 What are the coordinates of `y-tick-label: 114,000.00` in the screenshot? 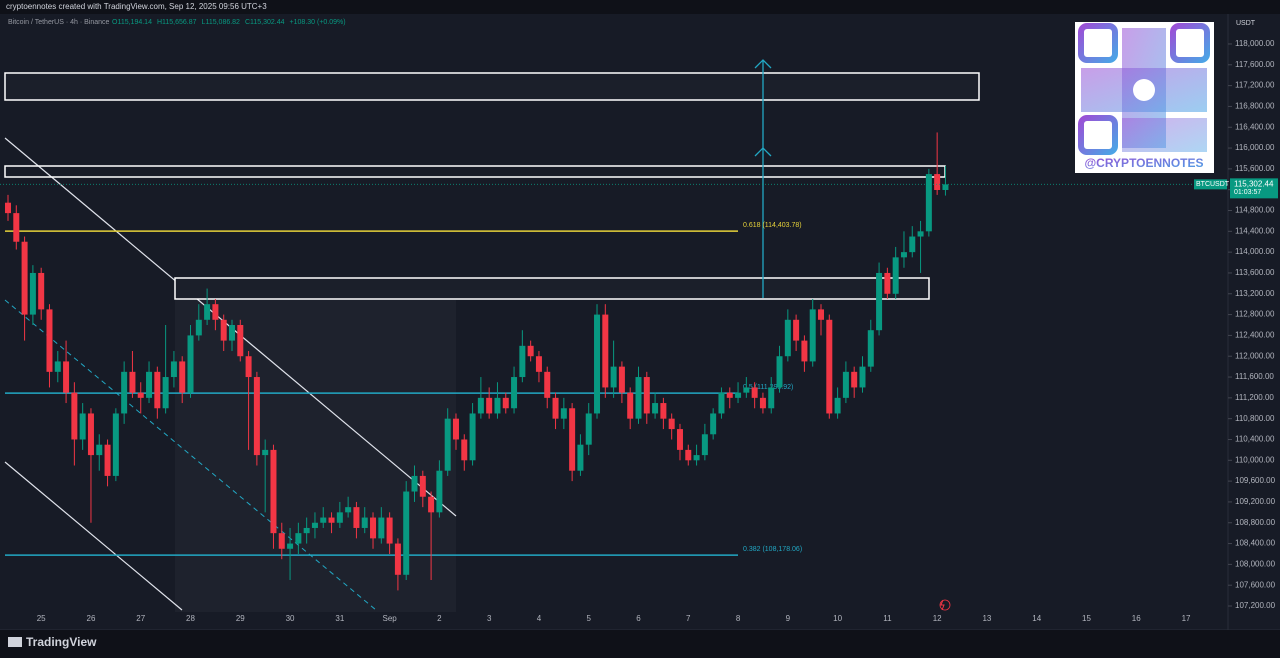 It's located at (1255, 251).